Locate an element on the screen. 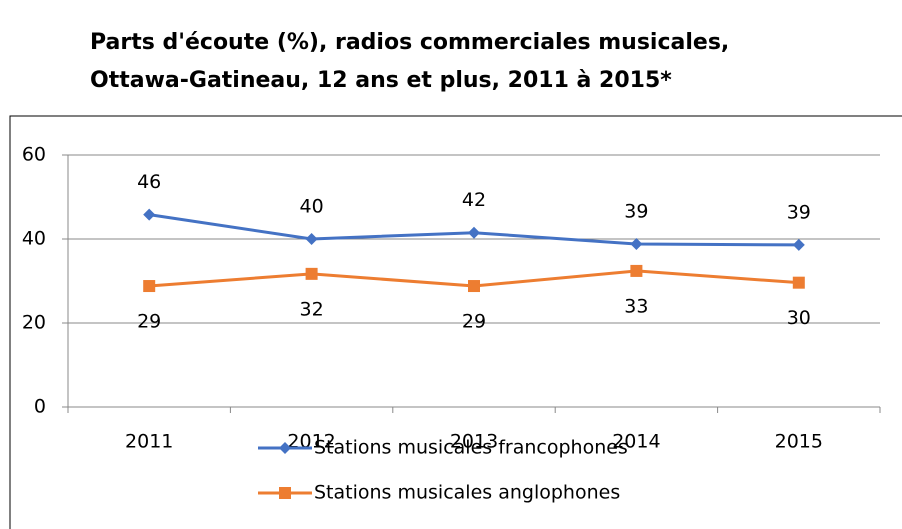 This screenshot has width=902, height=529. y-tick-label: 40 is located at coordinates (34, 239).